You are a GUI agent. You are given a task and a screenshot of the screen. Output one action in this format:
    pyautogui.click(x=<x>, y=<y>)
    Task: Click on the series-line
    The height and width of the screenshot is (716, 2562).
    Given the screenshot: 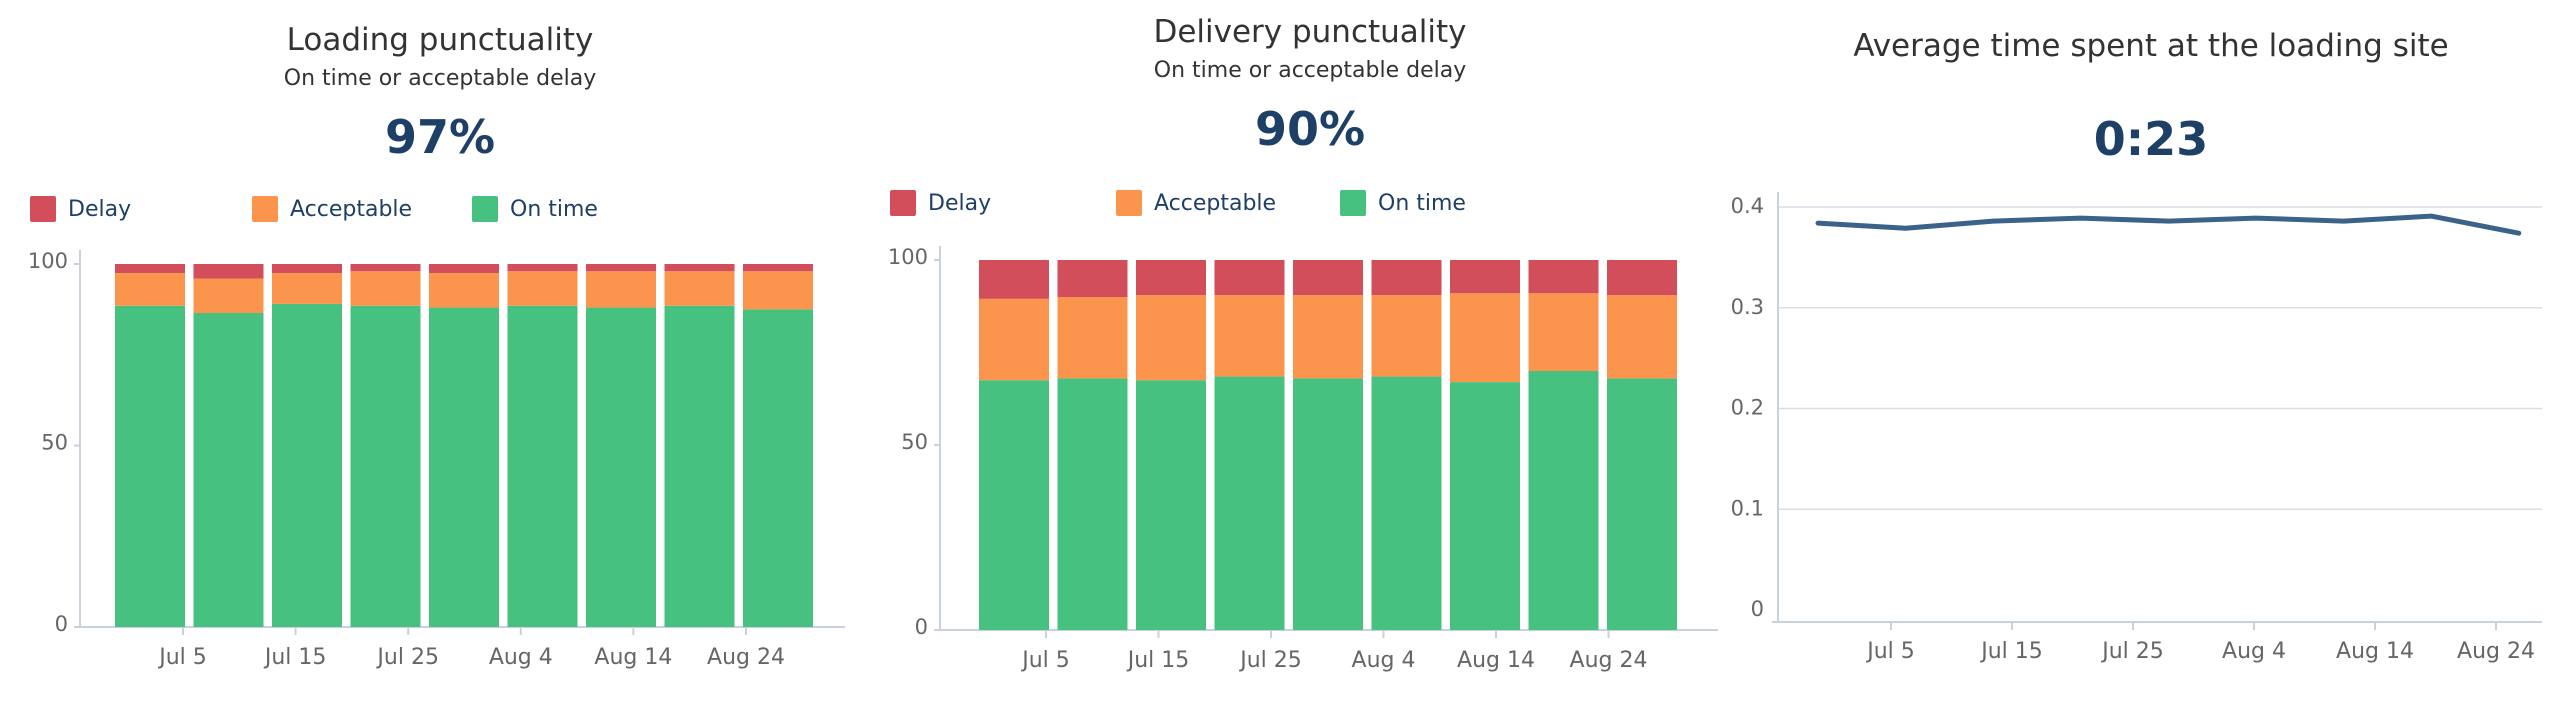 What is the action you would take?
    pyautogui.click(x=2168, y=224)
    